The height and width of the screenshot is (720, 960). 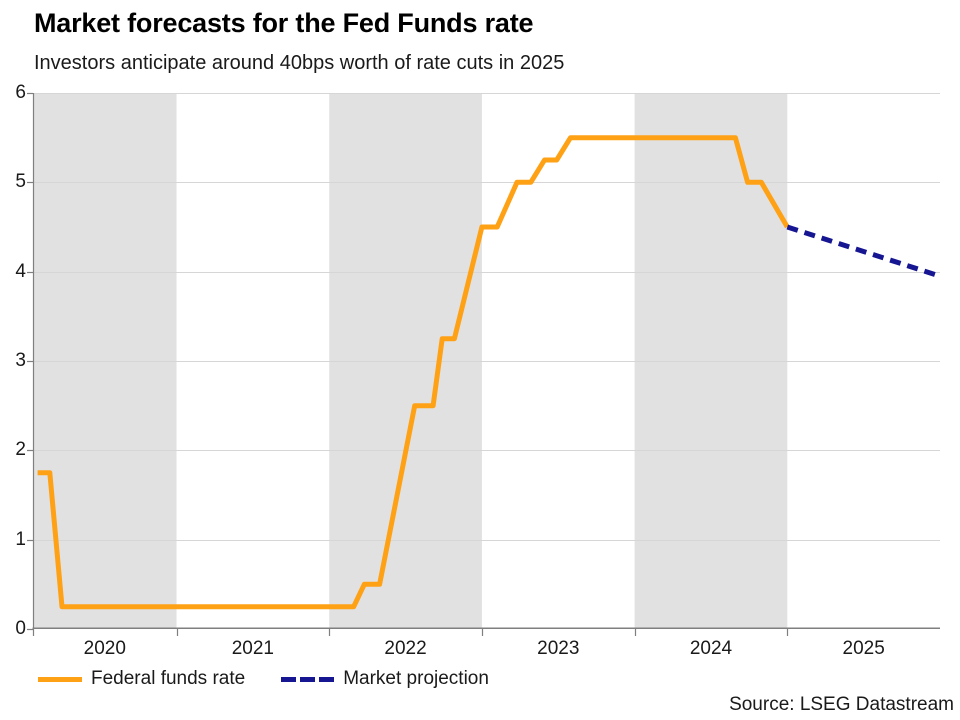 I want to click on x-axis-label-2020: 2020, so click(x=104, y=648).